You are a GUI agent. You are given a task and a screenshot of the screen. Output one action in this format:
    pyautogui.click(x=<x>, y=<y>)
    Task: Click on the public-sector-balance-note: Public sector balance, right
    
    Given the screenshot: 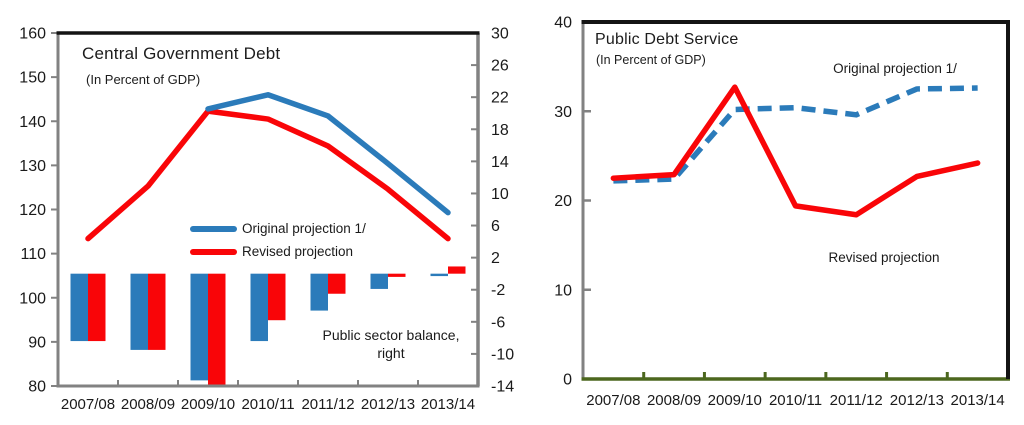 What is the action you would take?
    pyautogui.click(x=391, y=344)
    